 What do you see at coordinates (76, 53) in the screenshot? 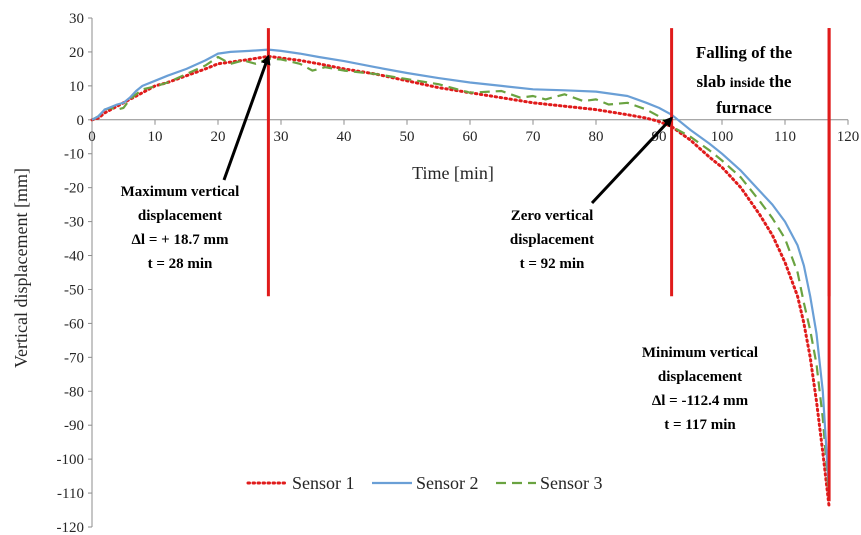
I see `y-tick-label: 20` at bounding box center [76, 53].